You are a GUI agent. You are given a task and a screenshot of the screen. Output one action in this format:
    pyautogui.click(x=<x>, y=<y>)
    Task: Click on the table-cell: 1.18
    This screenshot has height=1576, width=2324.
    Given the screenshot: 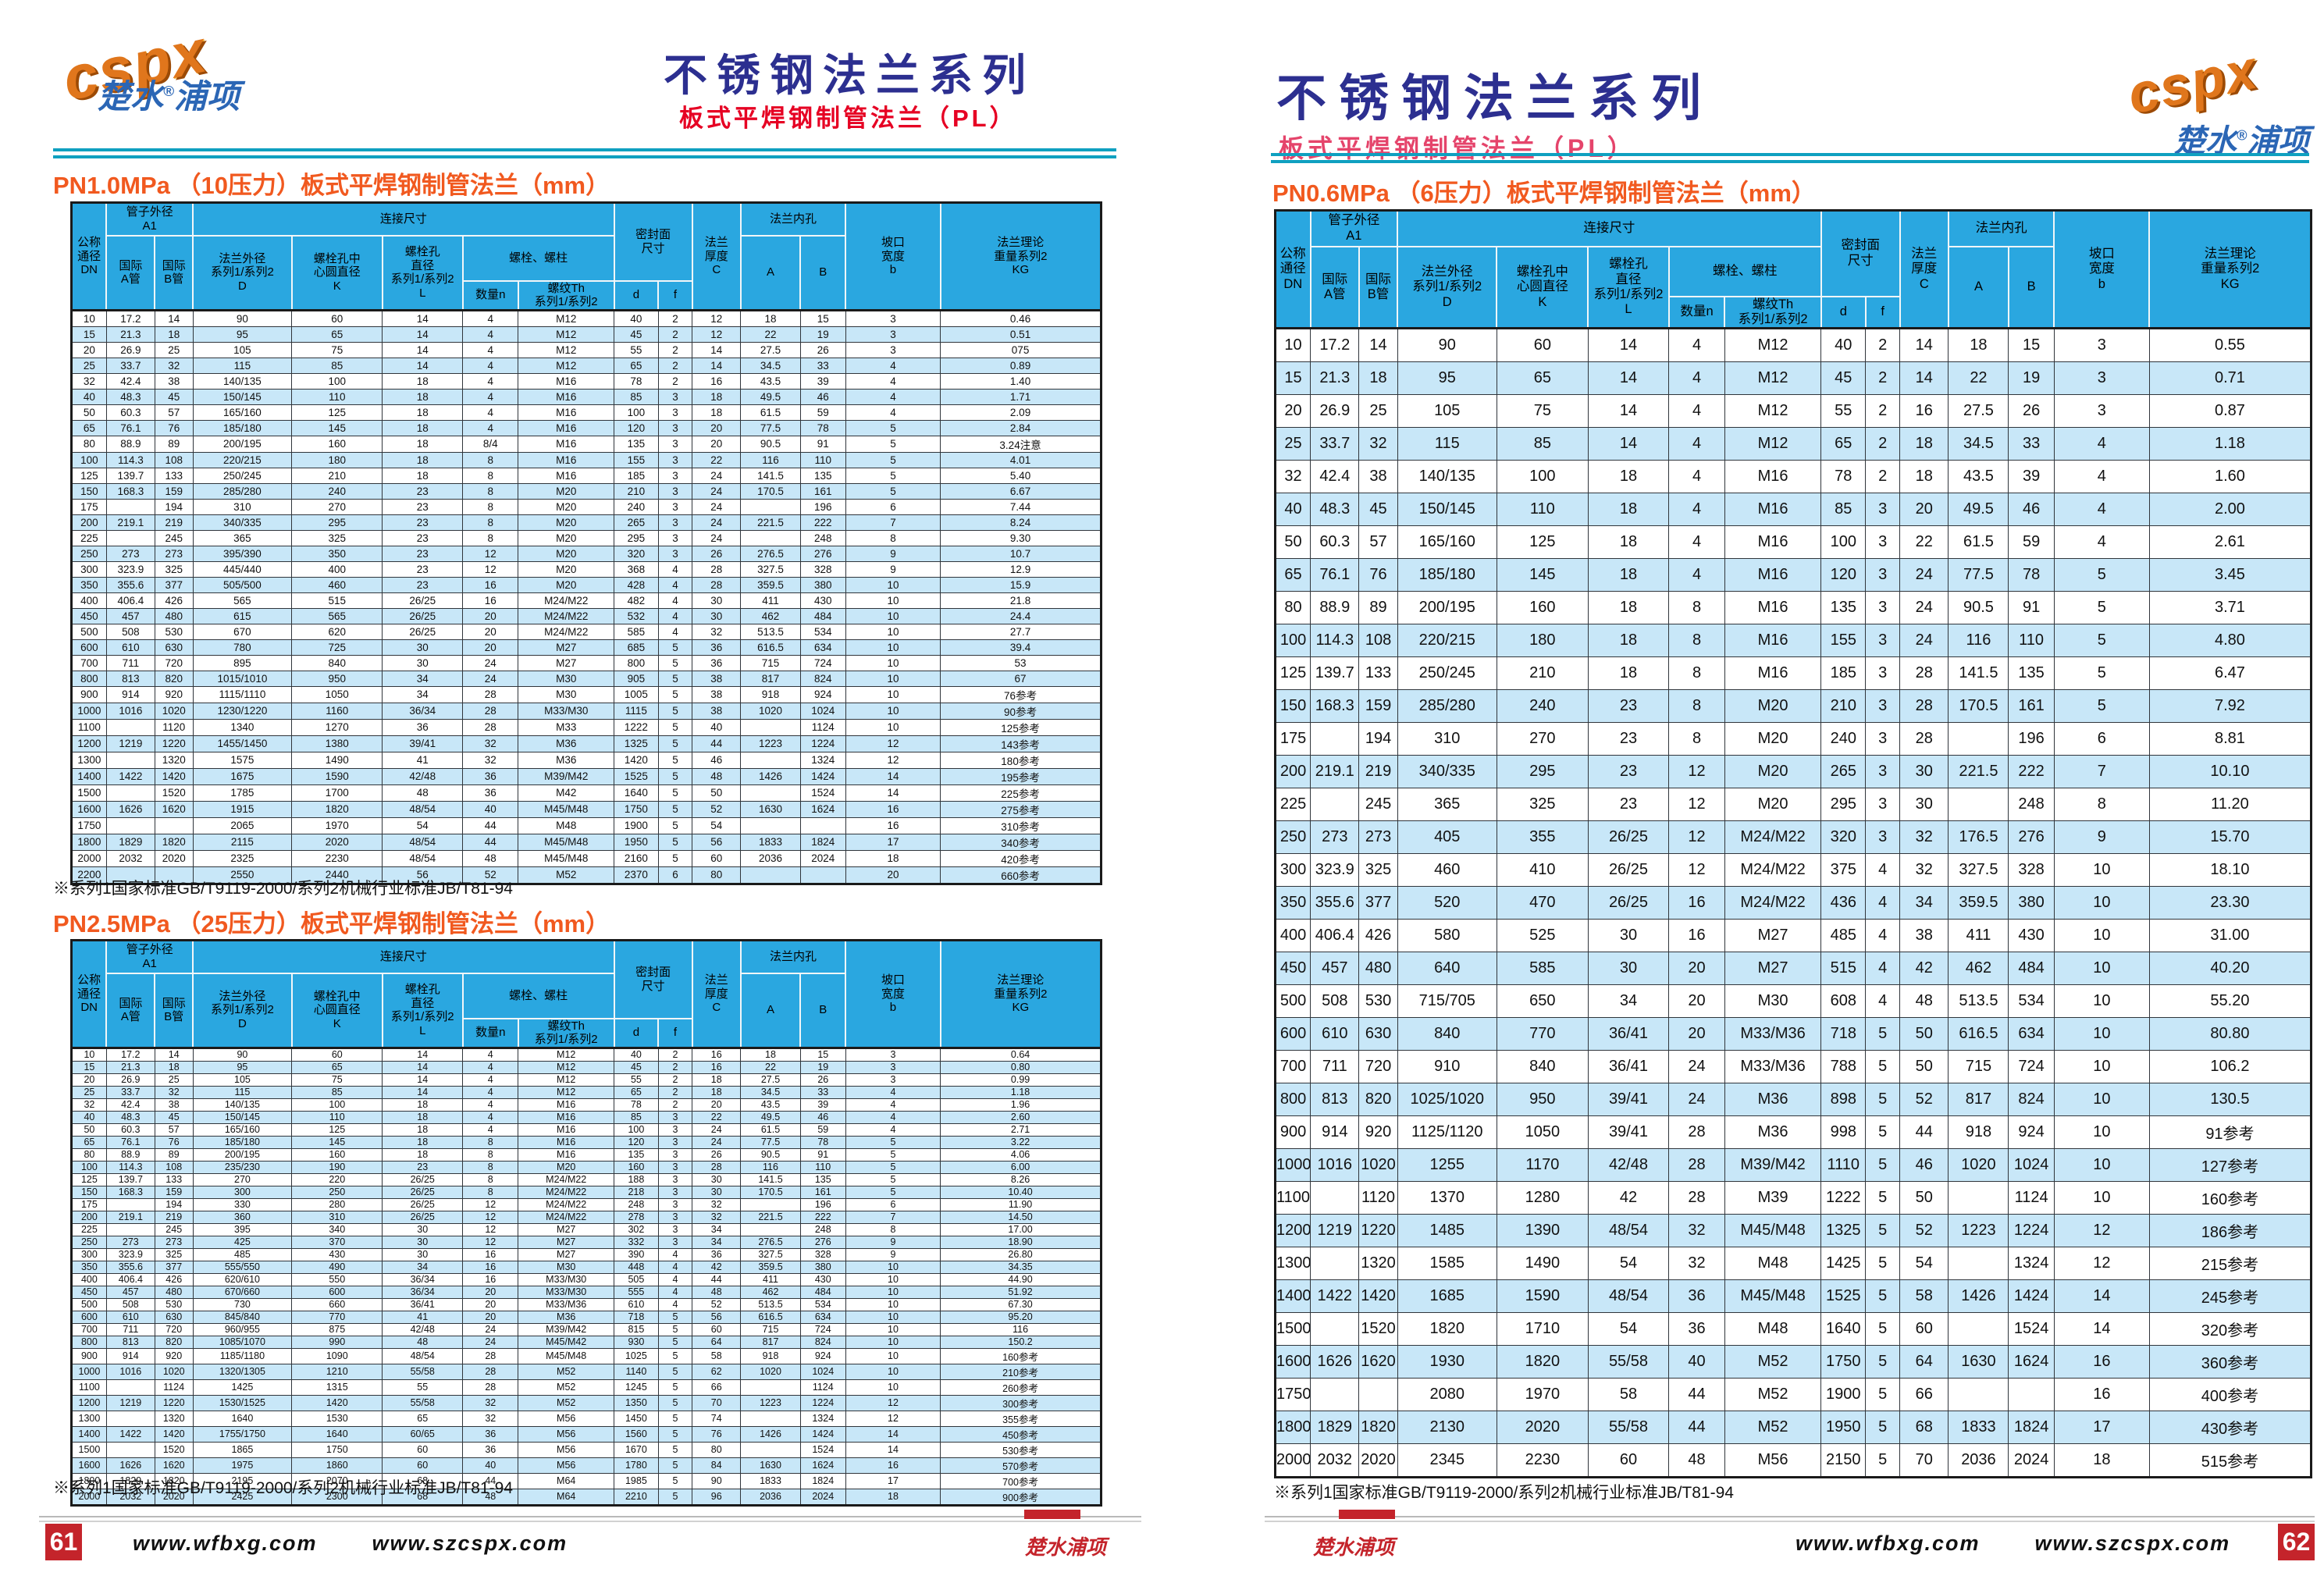 What is the action you would take?
    pyautogui.click(x=1020, y=1092)
    